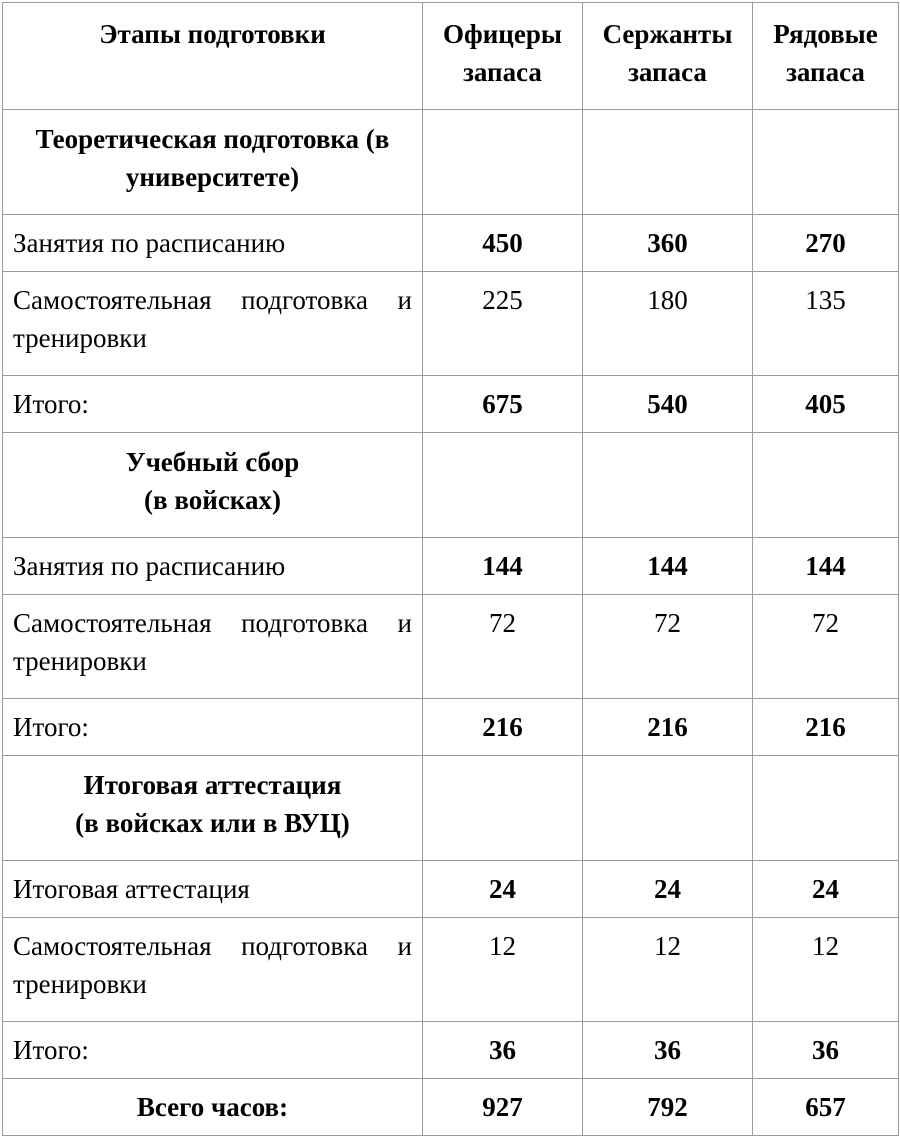  Describe the element at coordinates (667, 1050) in the screenshot. I see `sergeants-value: 36` at that location.